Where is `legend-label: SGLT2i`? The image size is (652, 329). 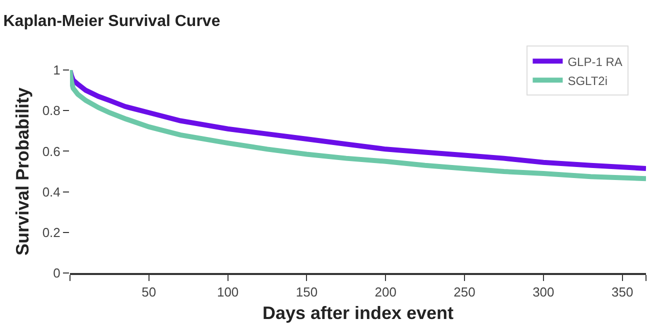
legend-label: SGLT2i is located at coordinates (588, 81).